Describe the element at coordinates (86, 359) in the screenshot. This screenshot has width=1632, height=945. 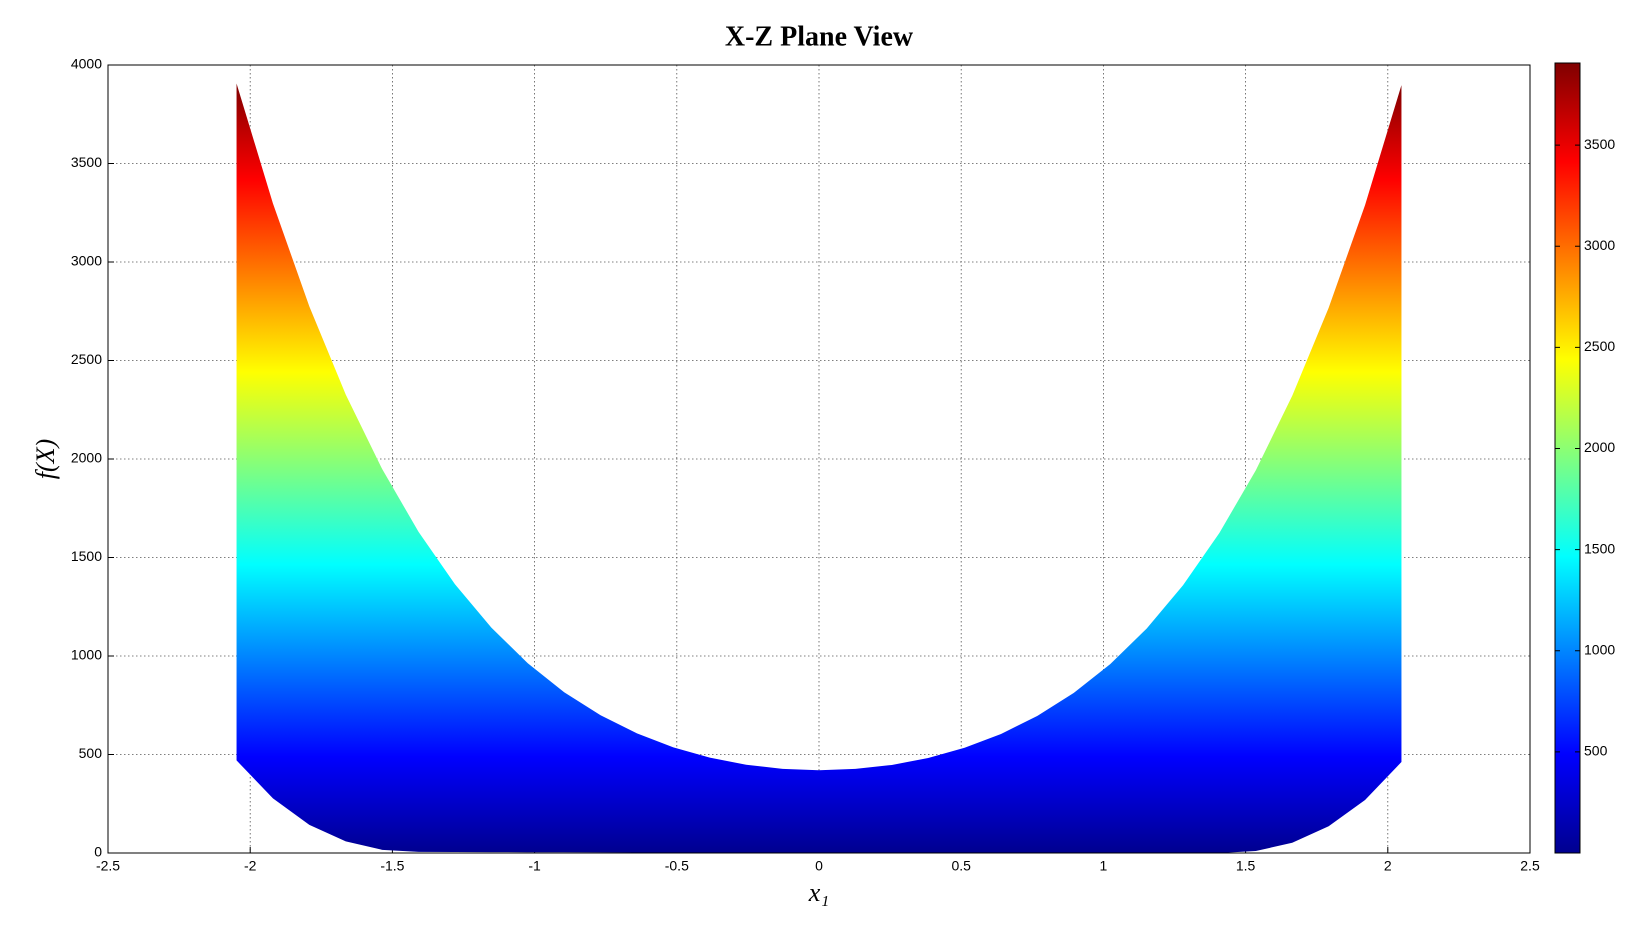
I see `y-tick-label: 2500` at that location.